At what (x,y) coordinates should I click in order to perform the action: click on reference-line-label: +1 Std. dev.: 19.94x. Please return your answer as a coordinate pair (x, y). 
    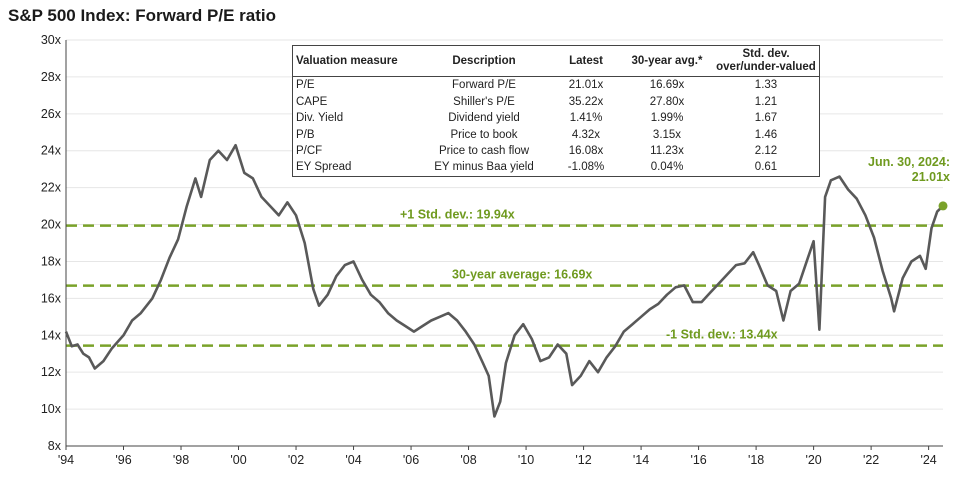
    Looking at the image, I should click on (457, 215).